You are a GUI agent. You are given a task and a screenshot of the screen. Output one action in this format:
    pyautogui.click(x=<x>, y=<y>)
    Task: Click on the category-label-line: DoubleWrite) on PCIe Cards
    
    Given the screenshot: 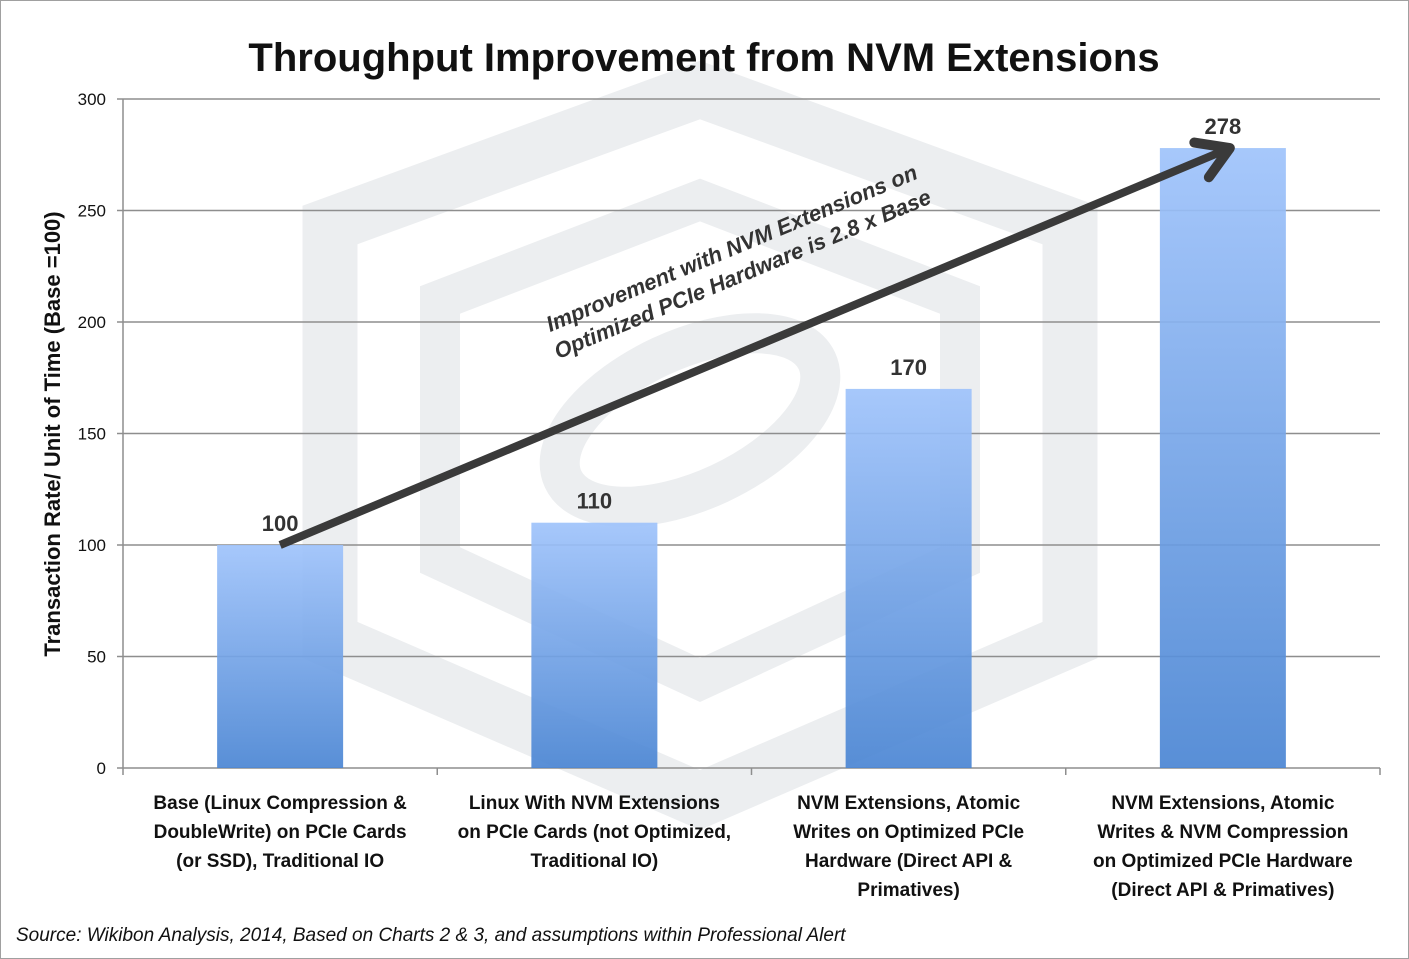 What is the action you would take?
    pyautogui.click(x=280, y=832)
    